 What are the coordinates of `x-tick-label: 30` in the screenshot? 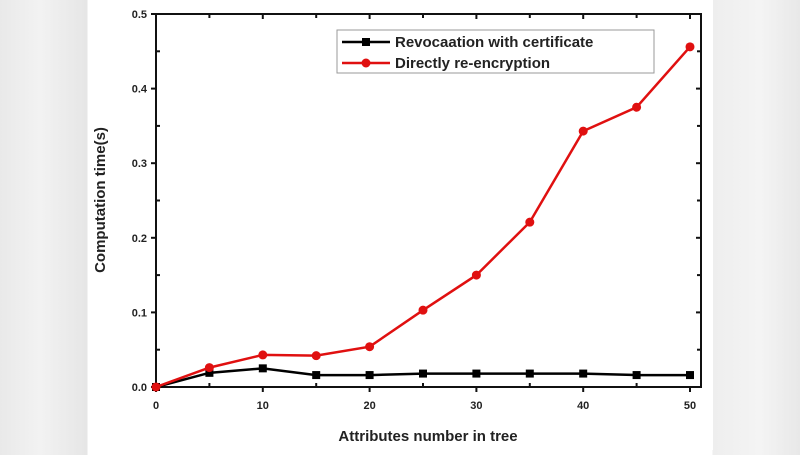 It's located at (476, 406).